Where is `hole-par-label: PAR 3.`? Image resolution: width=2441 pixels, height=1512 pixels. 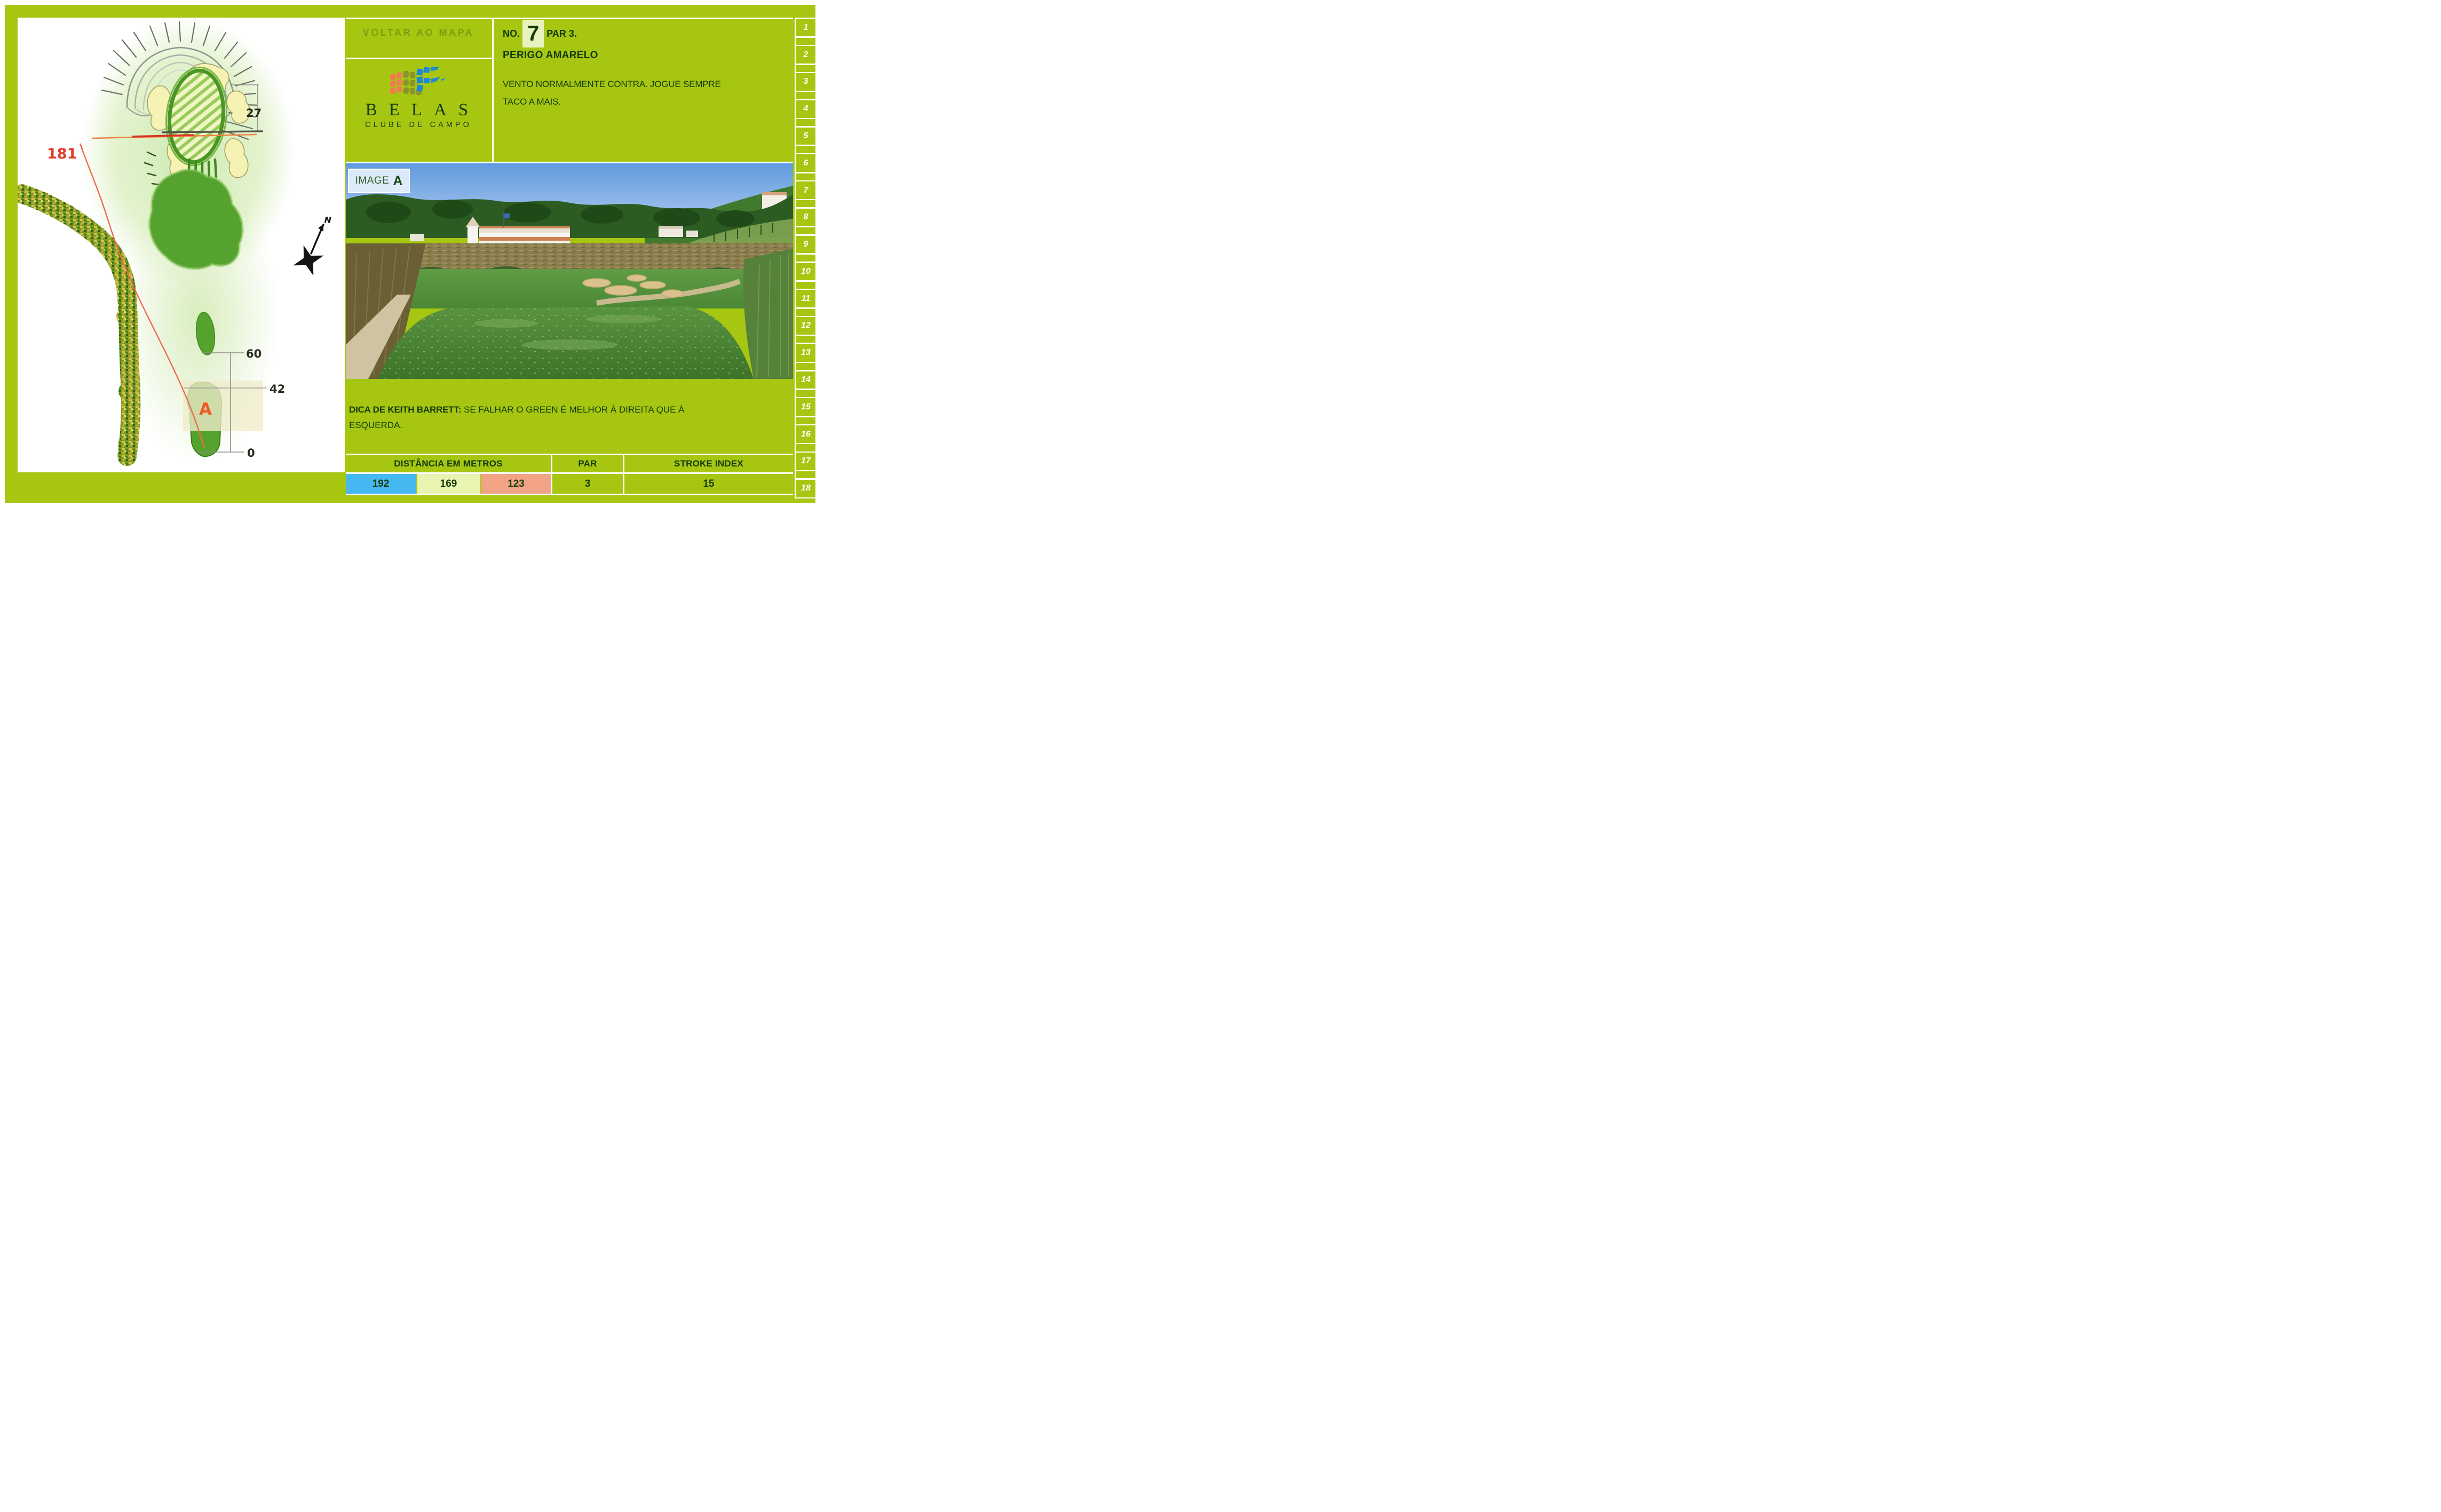 hole-par-label: PAR 3. is located at coordinates (561, 33).